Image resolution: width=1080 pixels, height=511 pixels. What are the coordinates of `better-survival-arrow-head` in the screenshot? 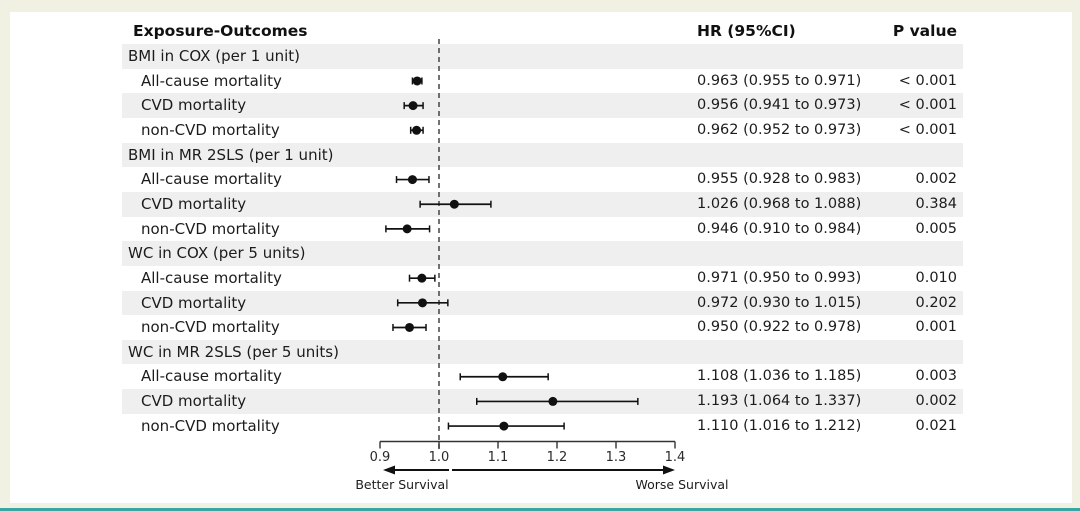 It's located at (389, 470).